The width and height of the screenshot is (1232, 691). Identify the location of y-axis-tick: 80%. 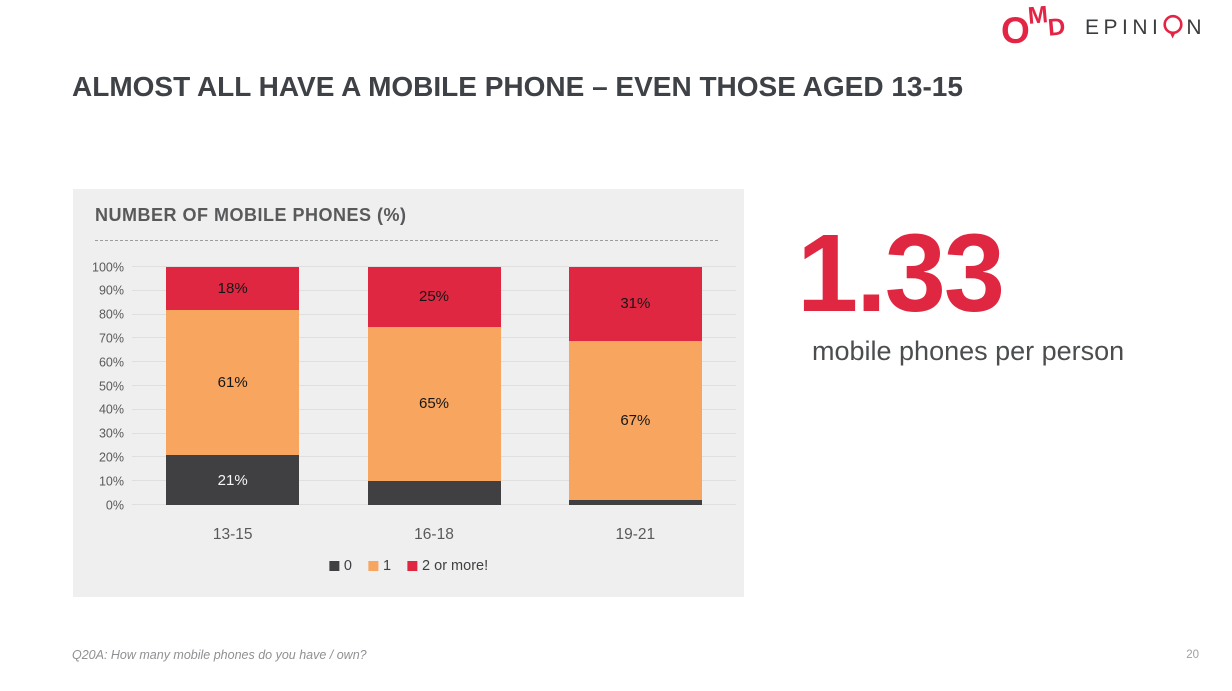
(111, 314).